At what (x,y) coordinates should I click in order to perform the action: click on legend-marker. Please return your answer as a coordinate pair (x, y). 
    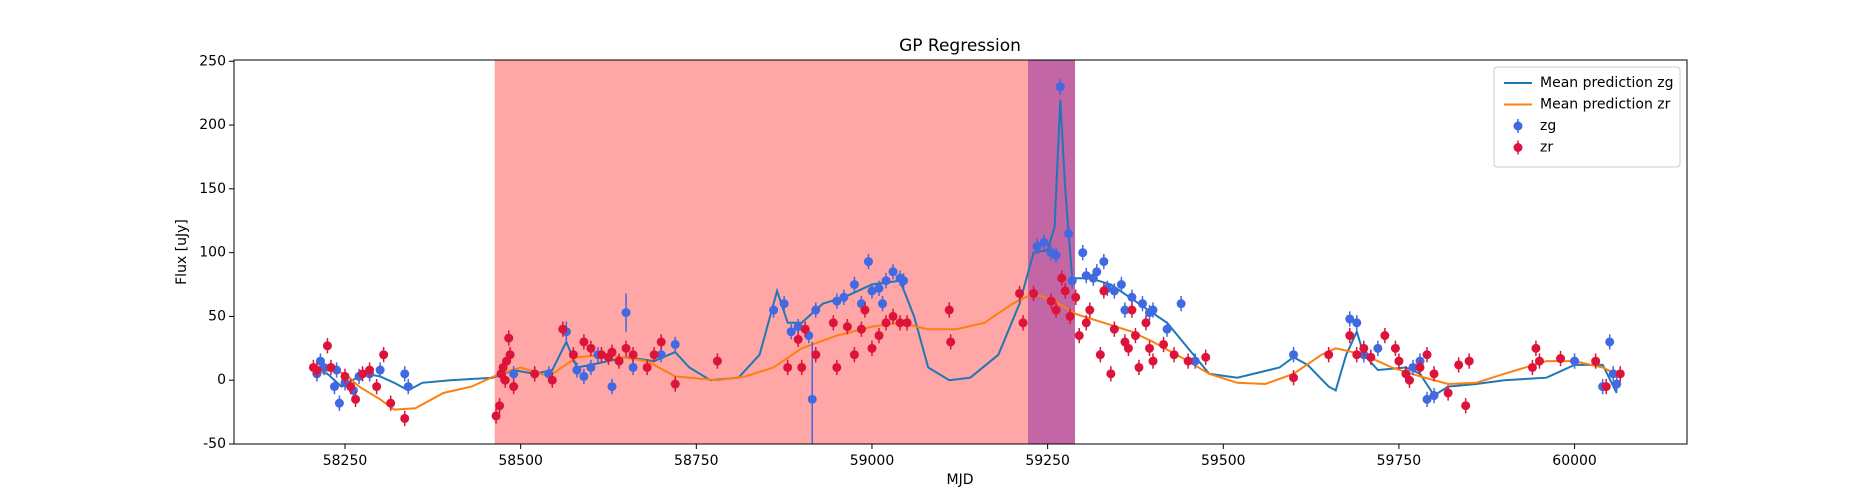
    Looking at the image, I should click on (1518, 126).